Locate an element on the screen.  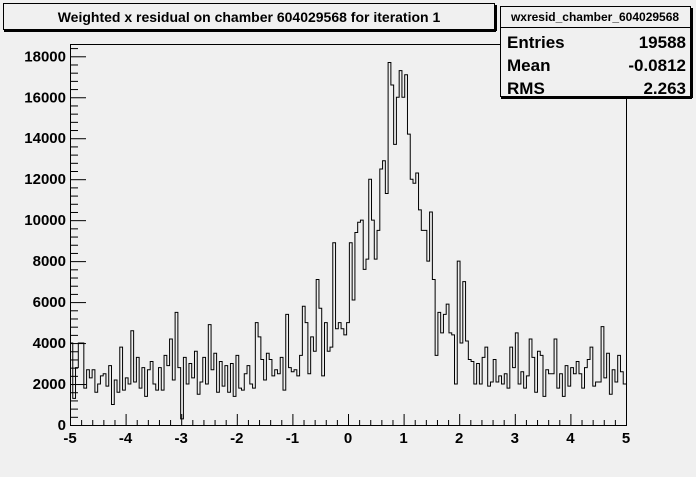
x-tick-label: 3 is located at coordinates (515, 438).